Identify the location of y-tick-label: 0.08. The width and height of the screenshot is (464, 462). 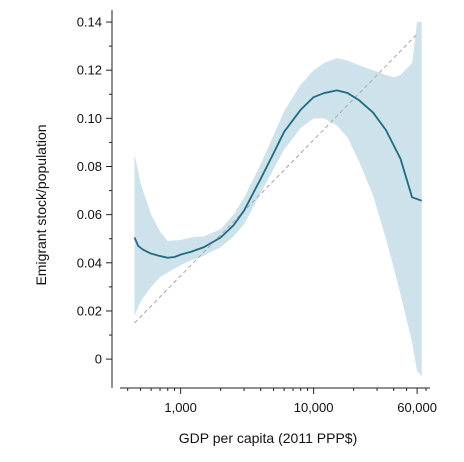
(89, 166).